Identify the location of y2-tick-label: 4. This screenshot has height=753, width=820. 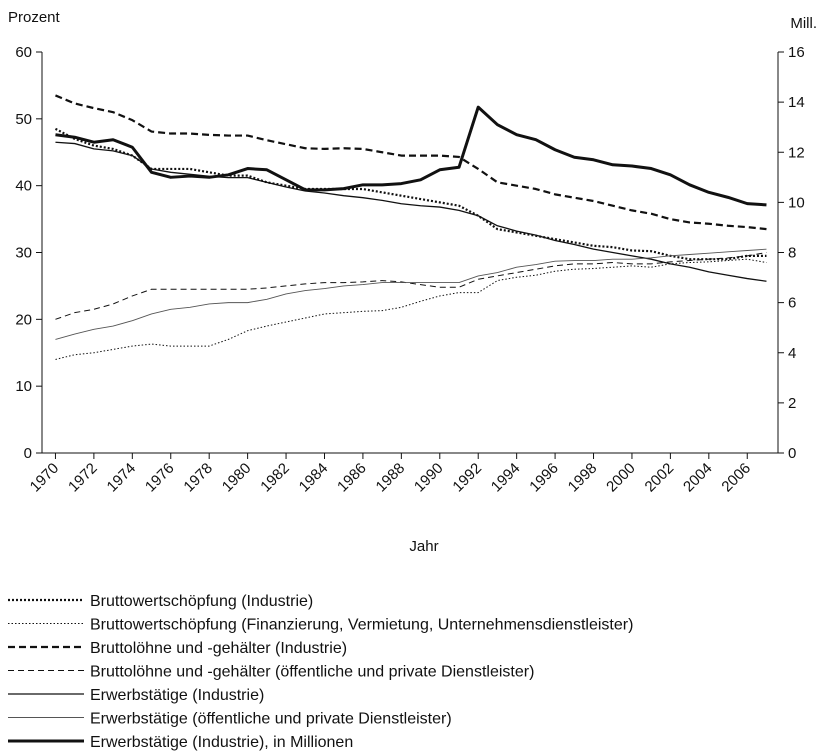
(792, 353).